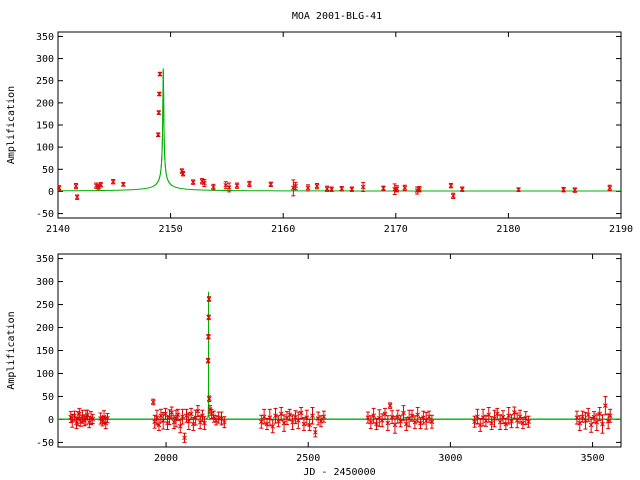  I want to click on model-curve-peak, so click(163, 127).